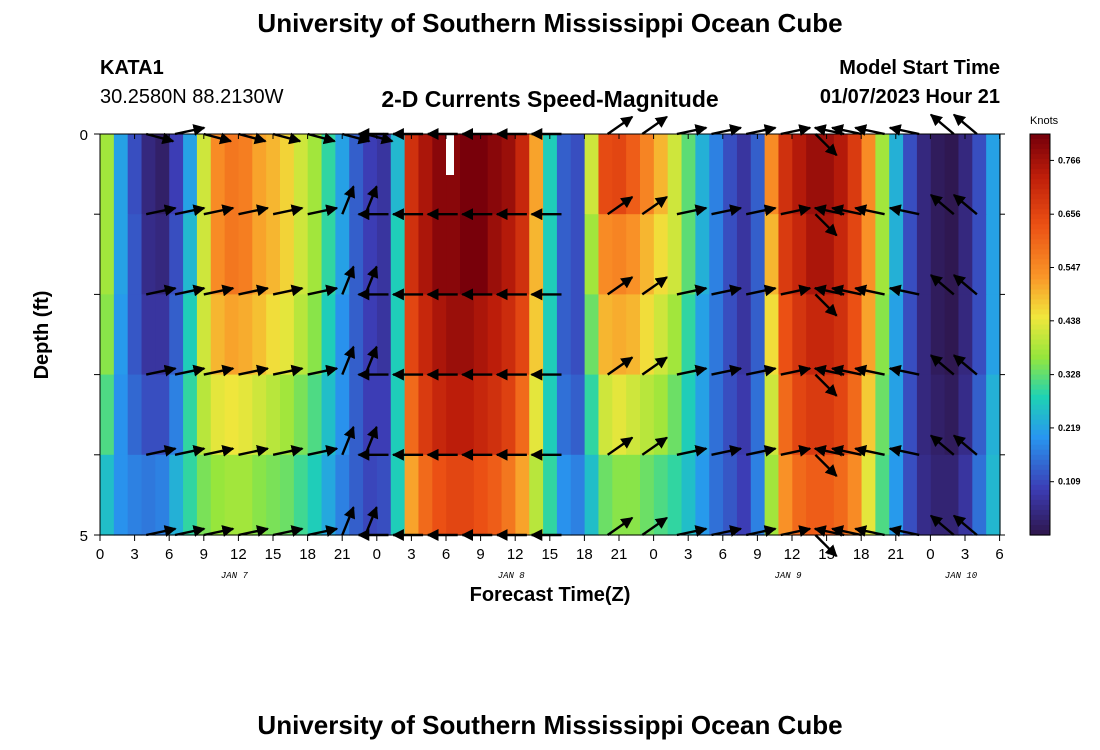 Image resolution: width=1100 pixels, height=750 pixels. I want to click on x-tick-label: 3, so click(688, 554).